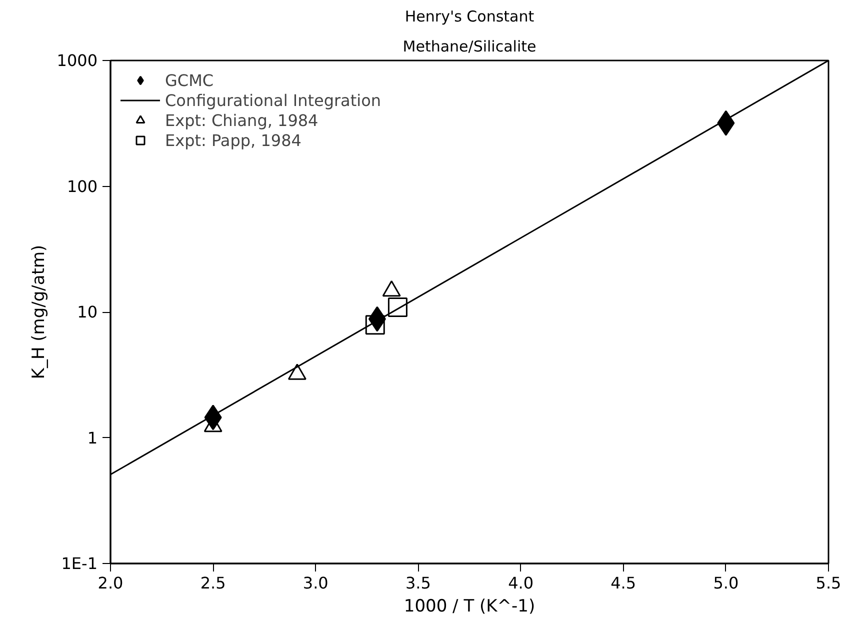  Describe the element at coordinates (315, 583) in the screenshot. I see `x-tick-label: 3.0` at that location.